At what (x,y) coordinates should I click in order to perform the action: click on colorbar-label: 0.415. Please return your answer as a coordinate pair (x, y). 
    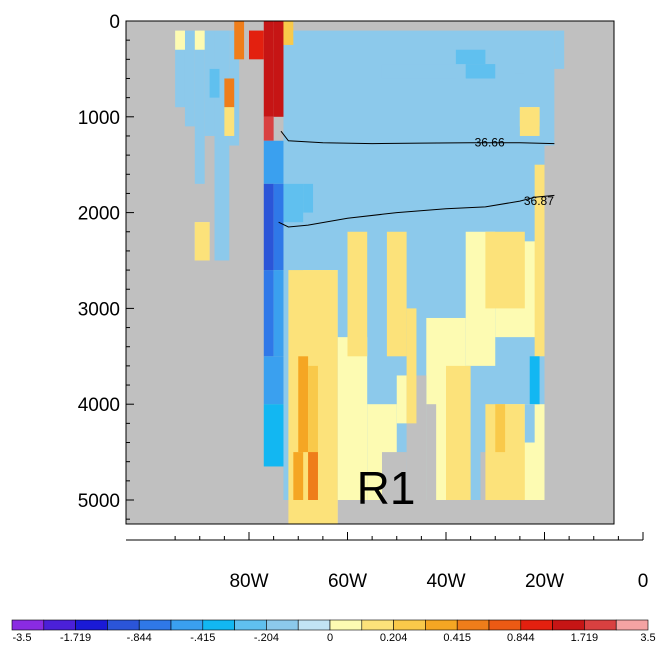
    Looking at the image, I should click on (457, 638).